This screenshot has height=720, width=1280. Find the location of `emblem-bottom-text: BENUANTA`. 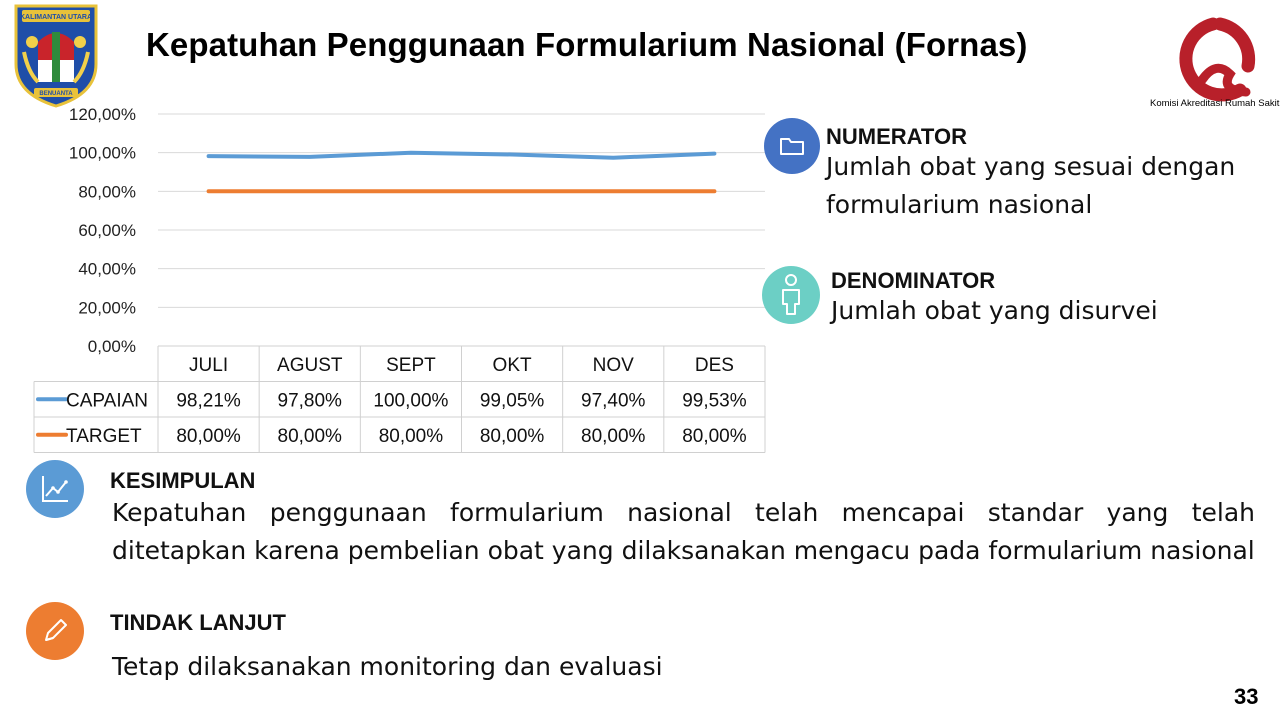

emblem-bottom-text: BENUANTA is located at coordinates (56, 94).